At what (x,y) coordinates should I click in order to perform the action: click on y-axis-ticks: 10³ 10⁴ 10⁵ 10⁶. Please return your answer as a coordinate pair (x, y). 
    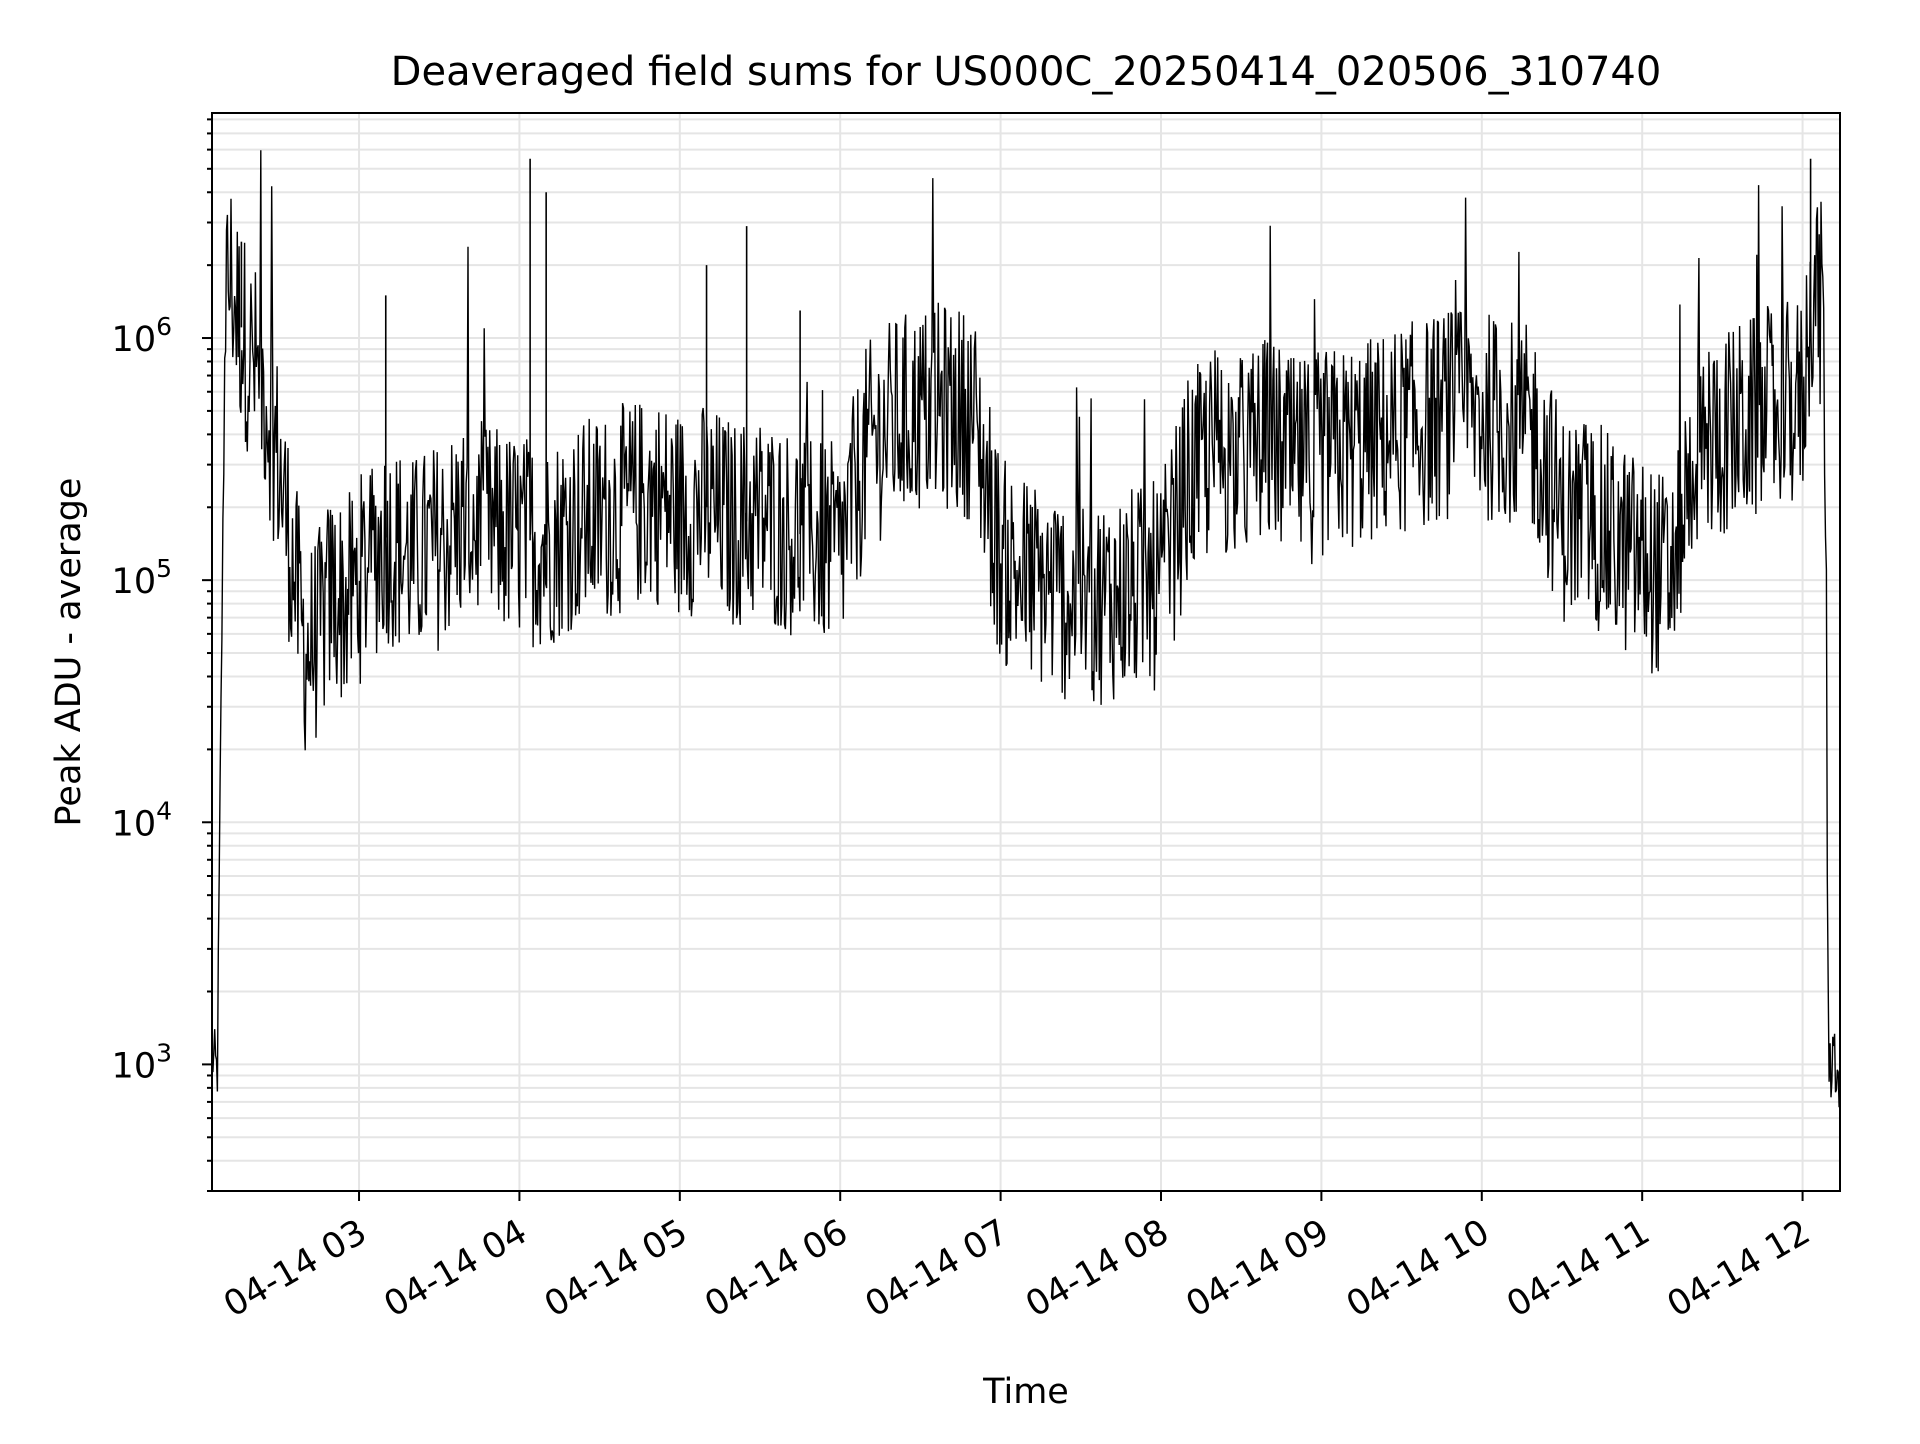
    Looking at the image, I should click on (162, 655).